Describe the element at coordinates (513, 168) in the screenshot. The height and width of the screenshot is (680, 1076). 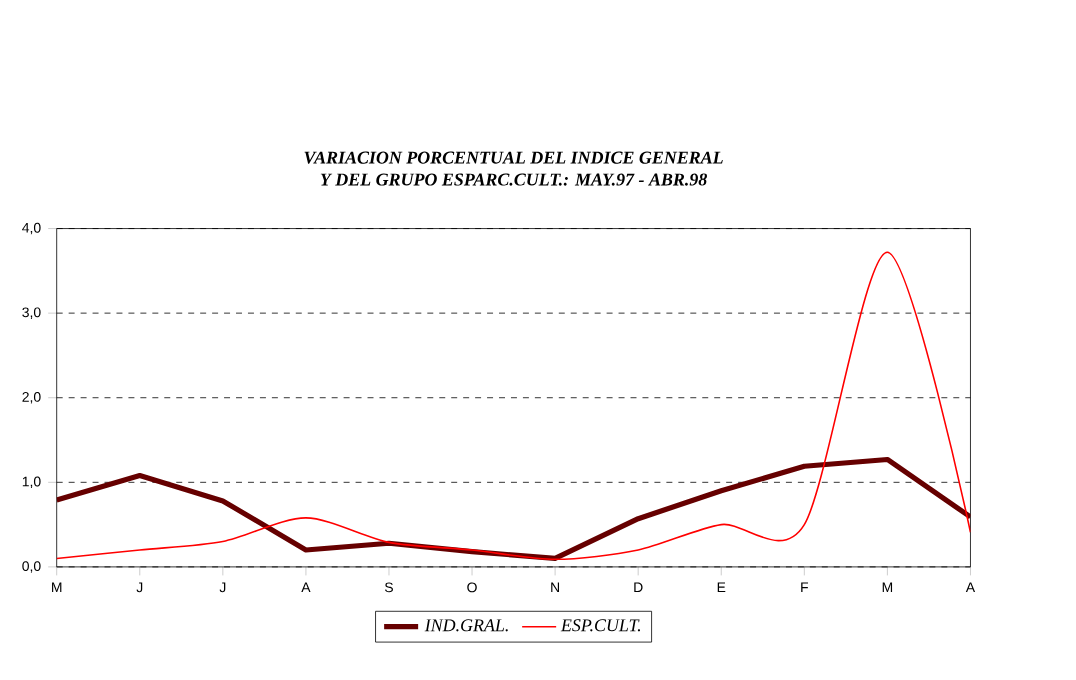
I see `chart-title: VARIACION PORCENTUAL DEL INDICE GENERAL Y DEL GRUPO ESPARC.CULT.: MAY.97 - ABR.98` at that location.